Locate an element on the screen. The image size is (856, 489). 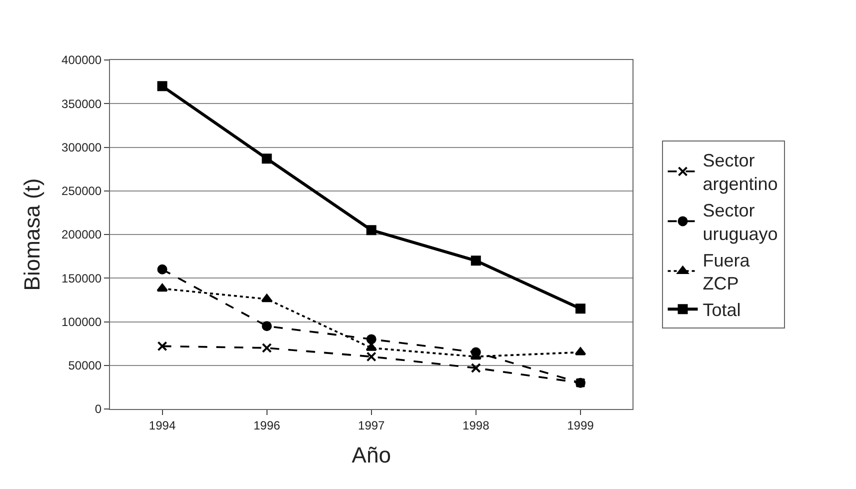
y-tick-label: 50000 is located at coordinates (85, 365).